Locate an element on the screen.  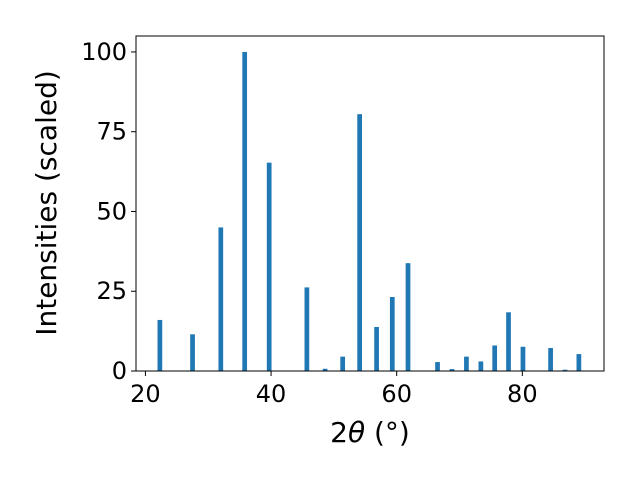
y-axis: 0 25 50 75 100 is located at coordinates (108, 211).